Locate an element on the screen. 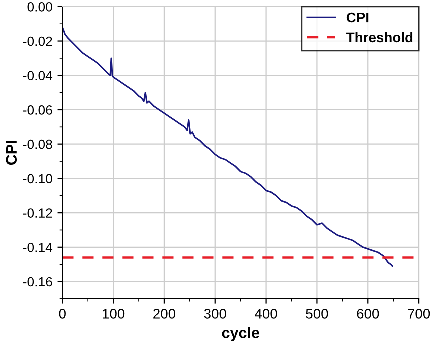 The height and width of the screenshot is (346, 432). x-tick-label: 0 is located at coordinates (62, 314).